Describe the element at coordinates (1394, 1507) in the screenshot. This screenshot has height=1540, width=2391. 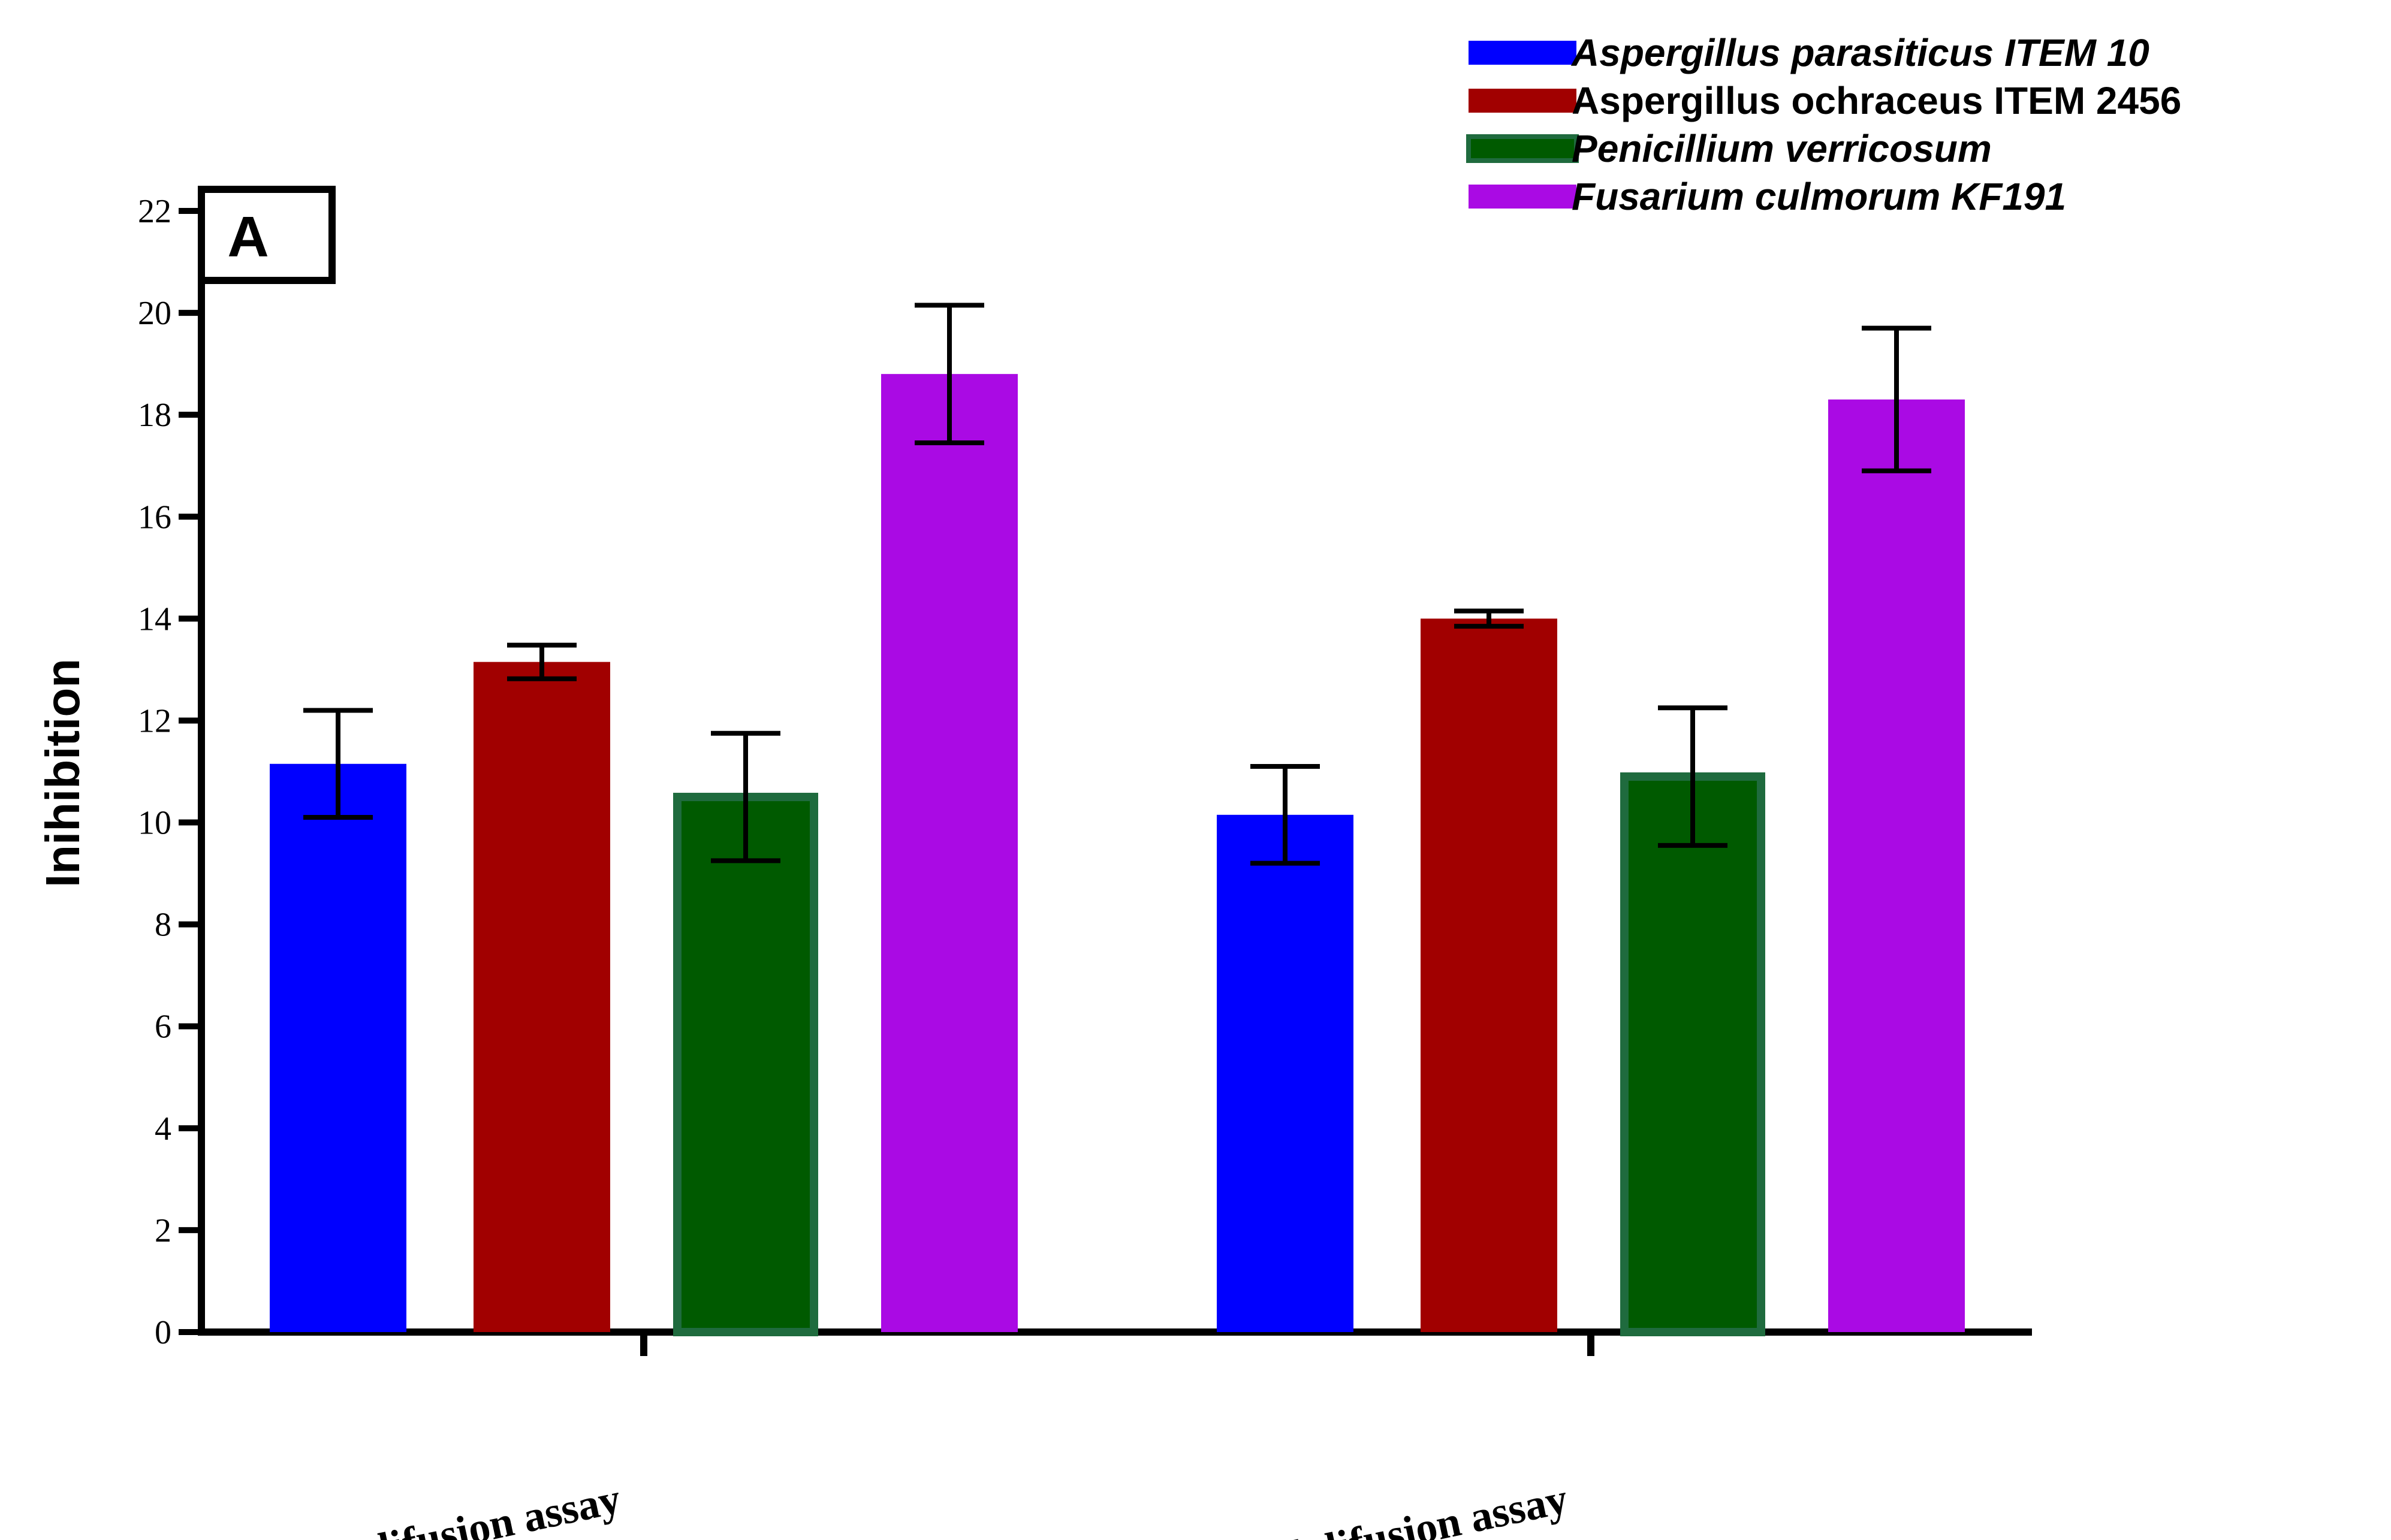
I see `x-tick-label: Well difusion assay` at that location.